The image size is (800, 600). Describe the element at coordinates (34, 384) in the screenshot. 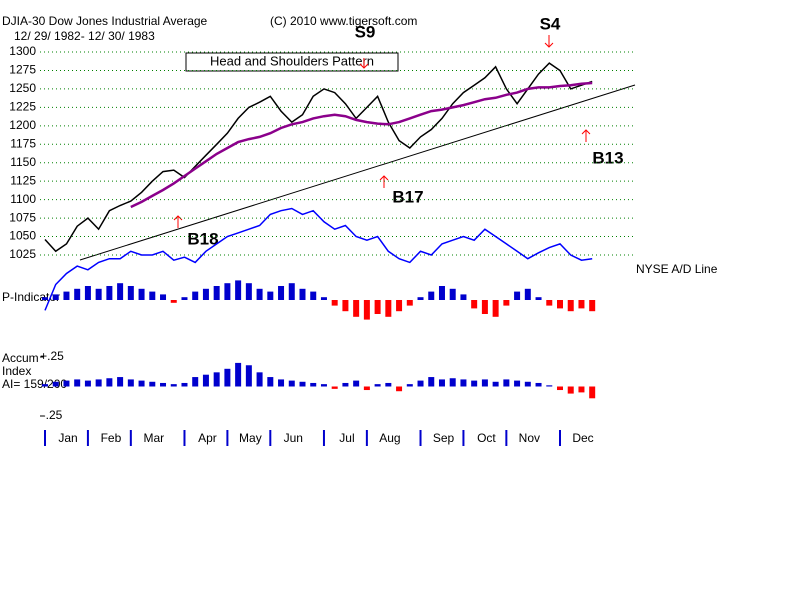

I see `panel-title: AI= 159/200` at that location.